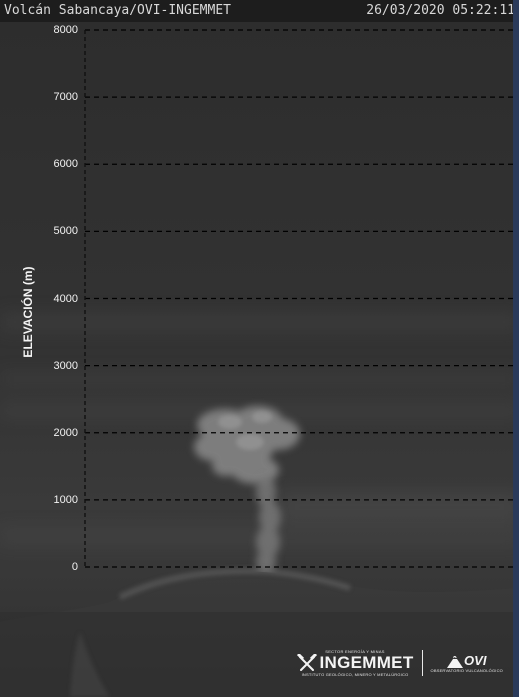  I want to click on tick-label-5000: 5000, so click(65, 231).